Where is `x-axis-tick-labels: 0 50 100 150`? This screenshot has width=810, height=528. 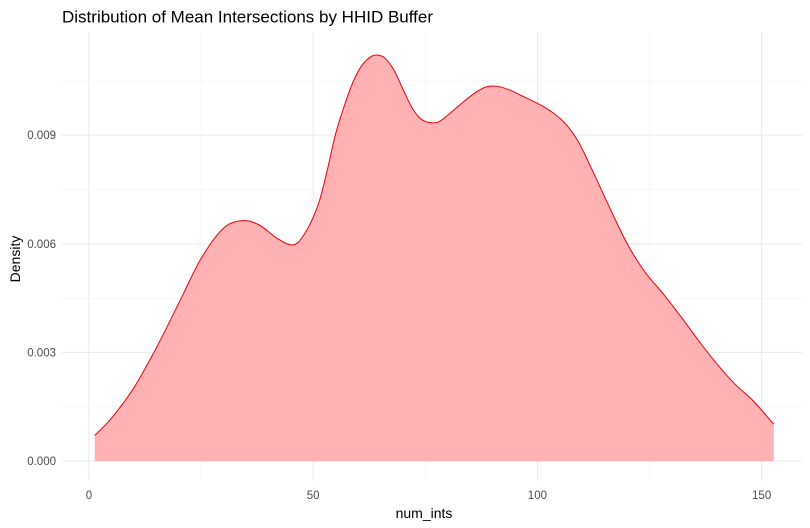 x-axis-tick-labels: 0 50 100 150 is located at coordinates (429, 496).